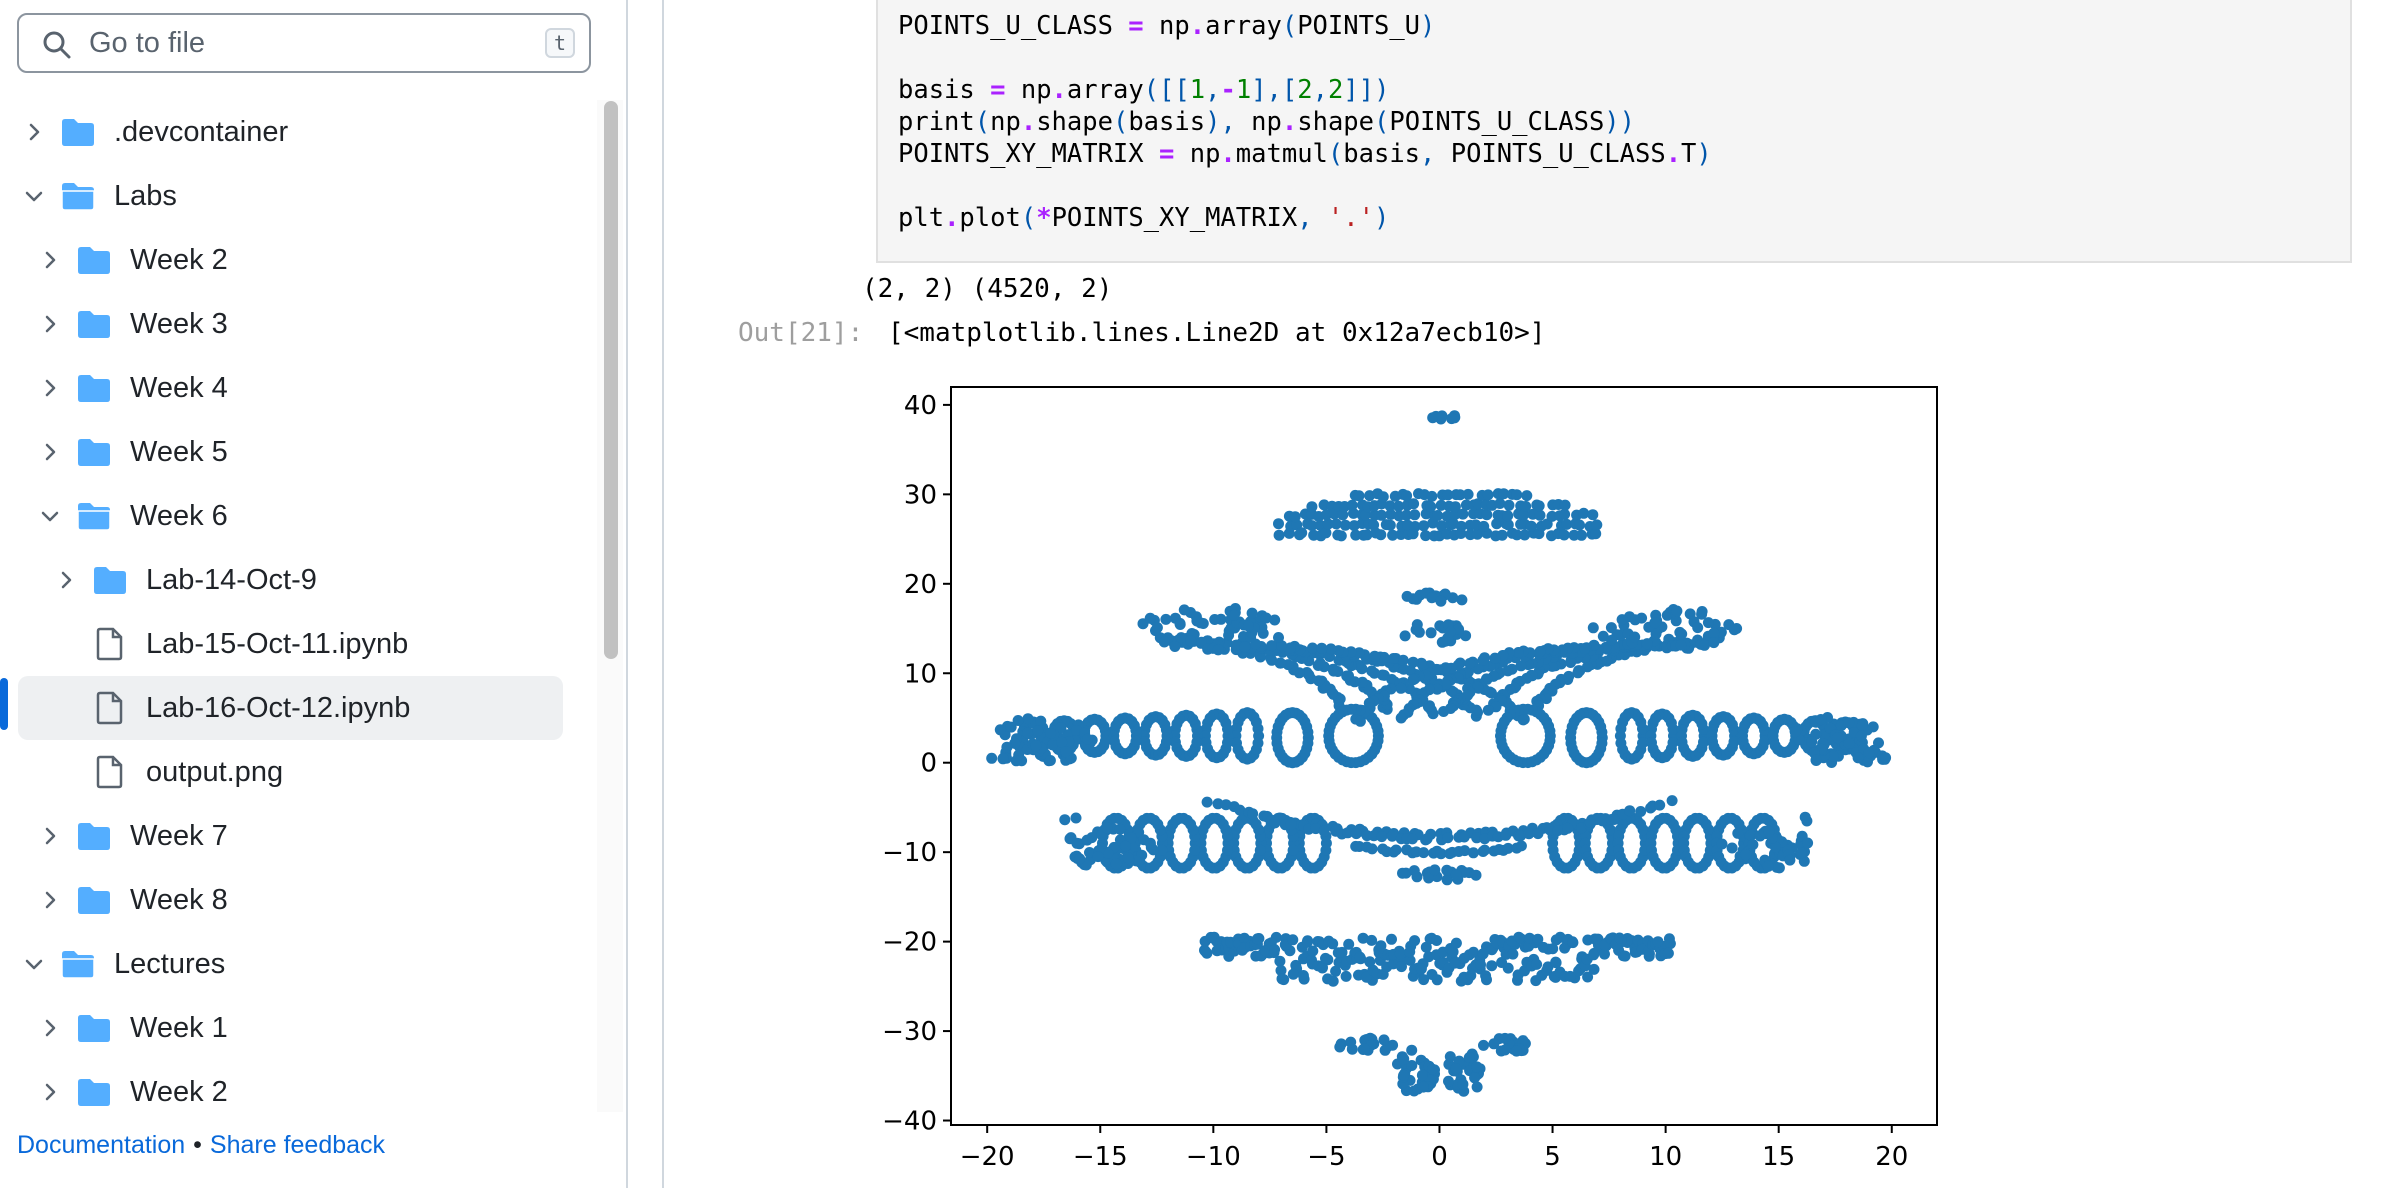 Image resolution: width=2385 pixels, height=1188 pixels. I want to click on go-to-file-search: t, so click(304, 43).